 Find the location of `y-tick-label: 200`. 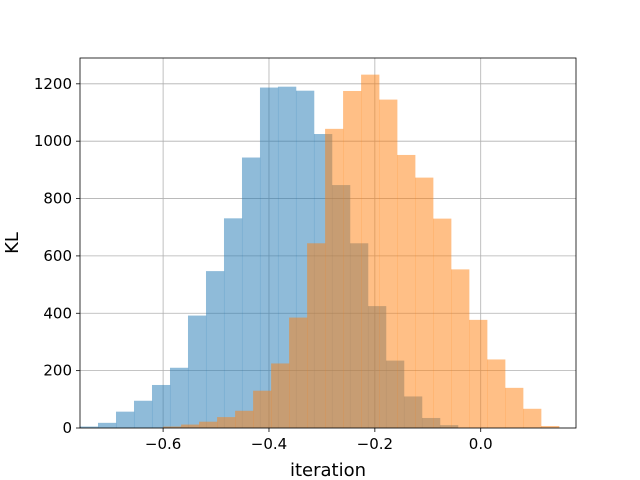

y-tick-label: 200 is located at coordinates (57, 371).